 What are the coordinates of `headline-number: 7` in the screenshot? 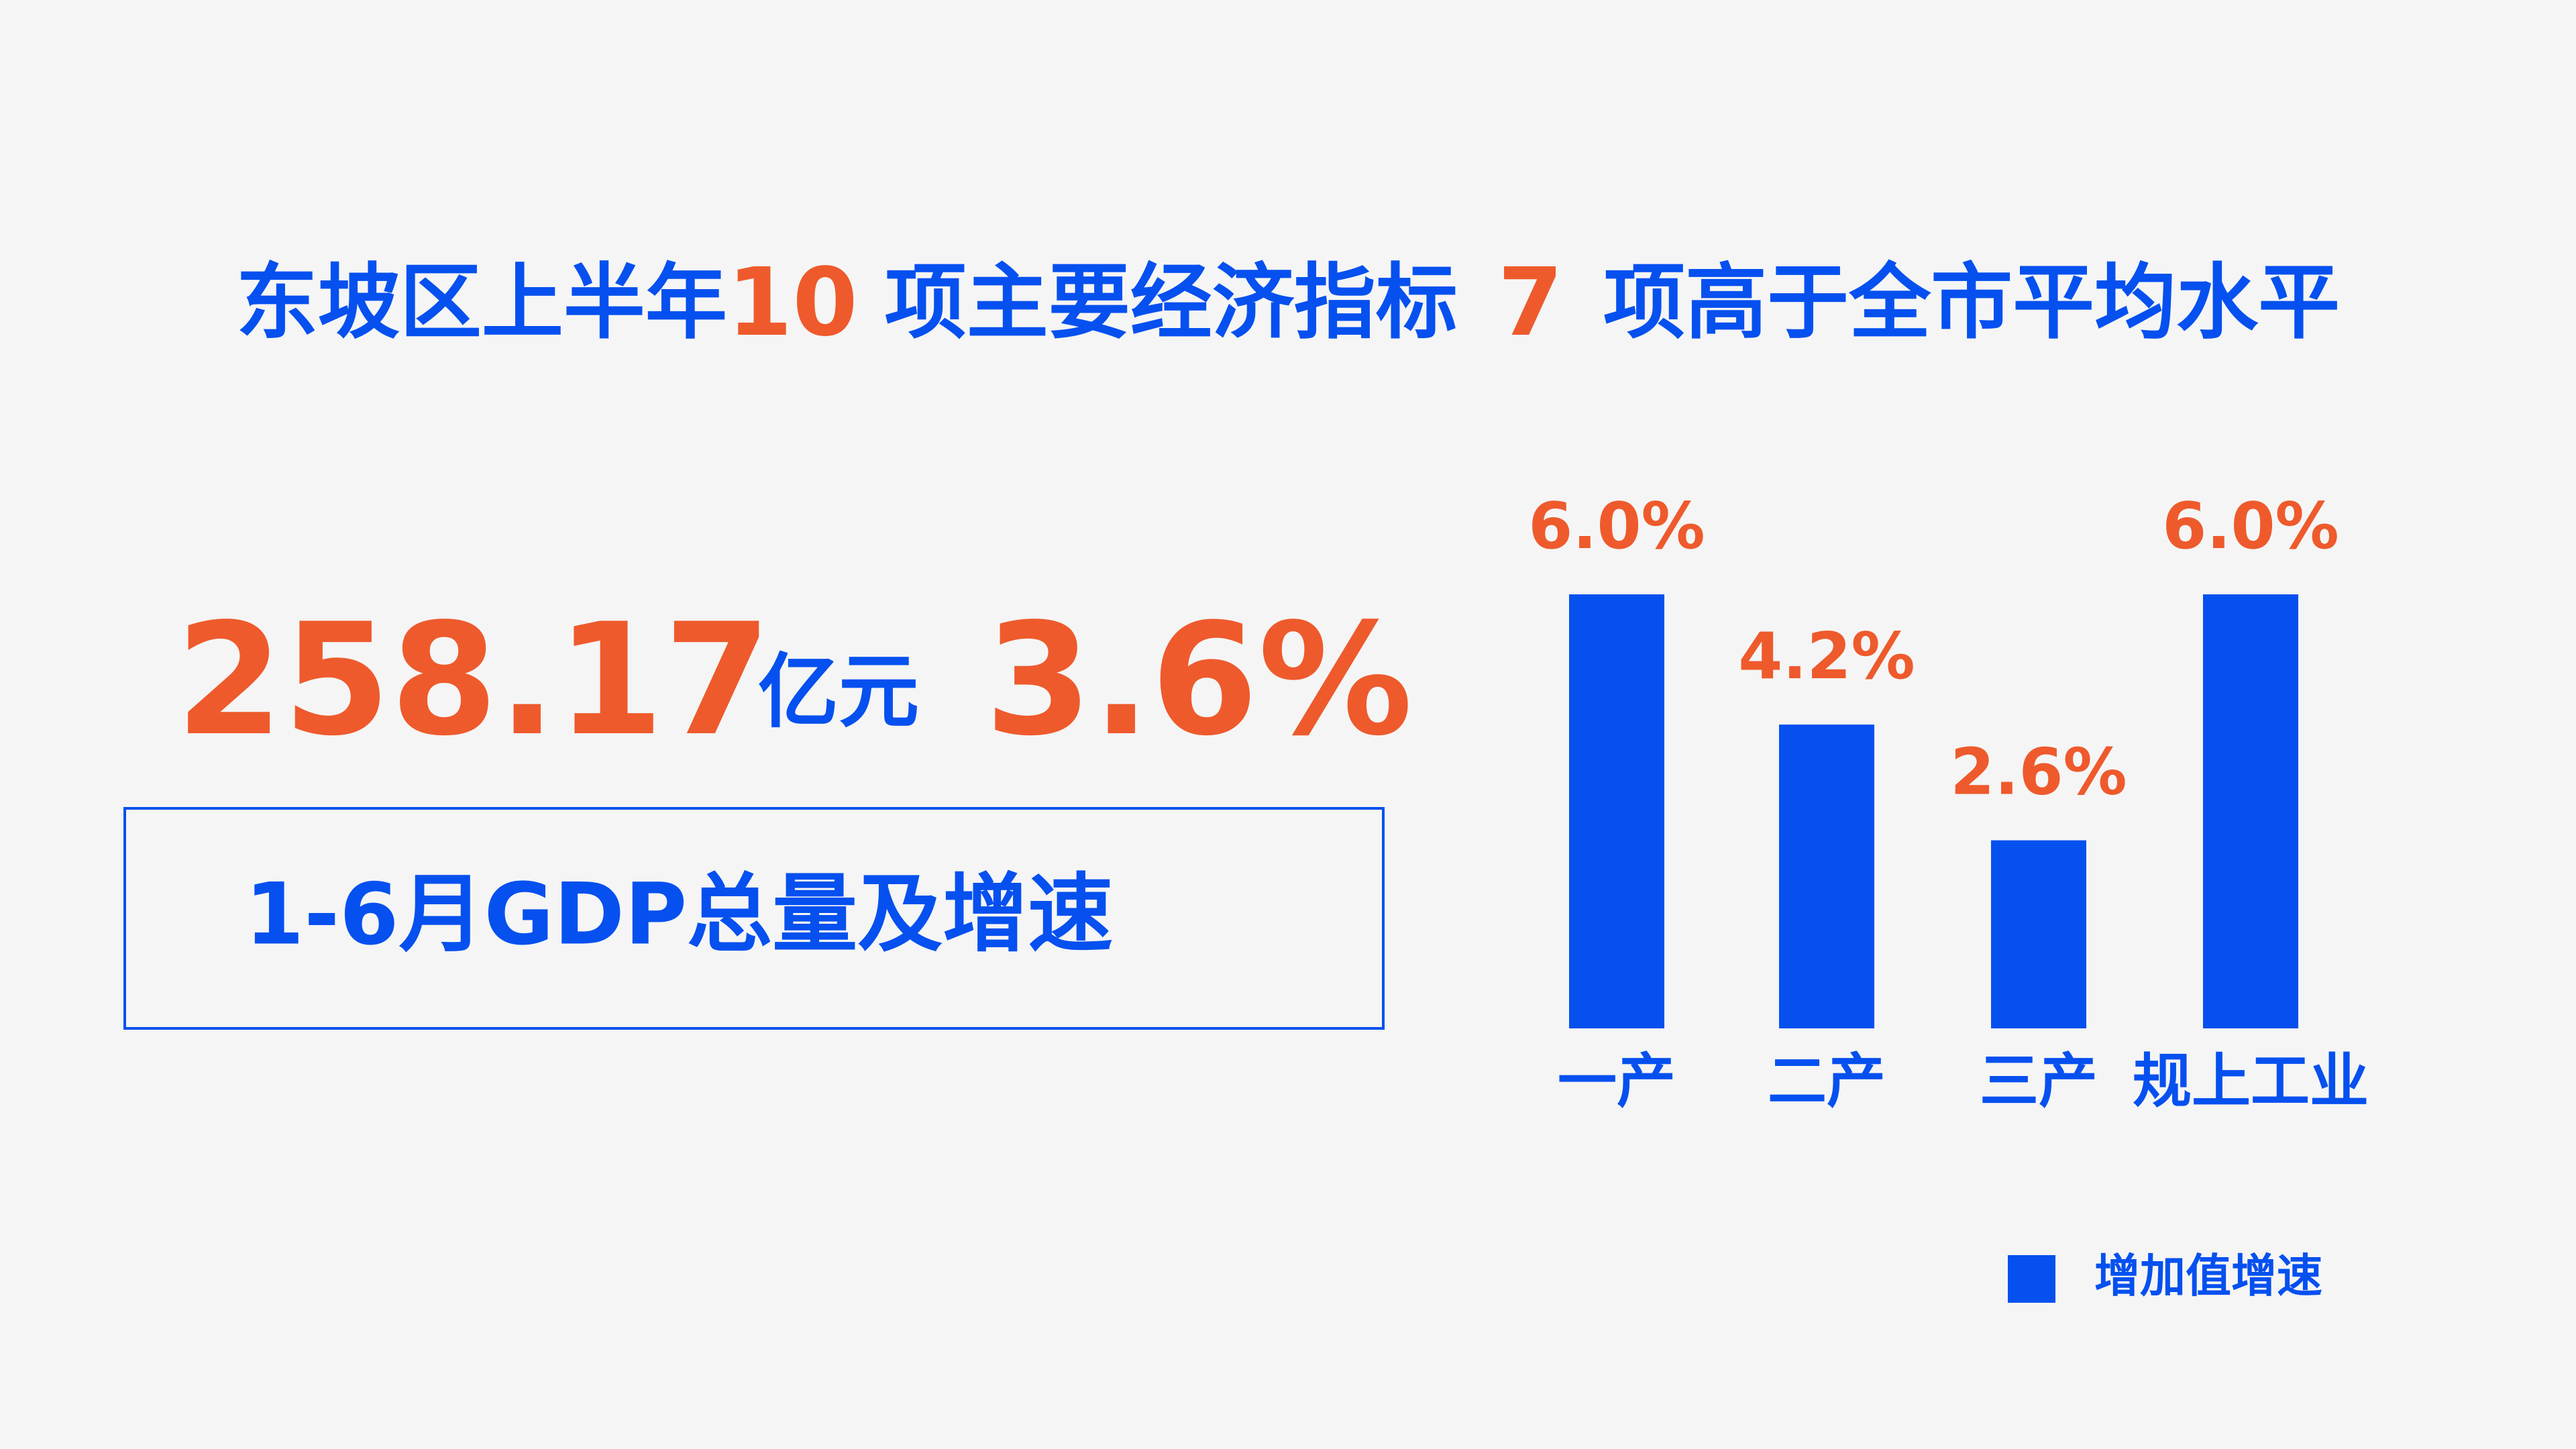 It's located at (1530, 303).